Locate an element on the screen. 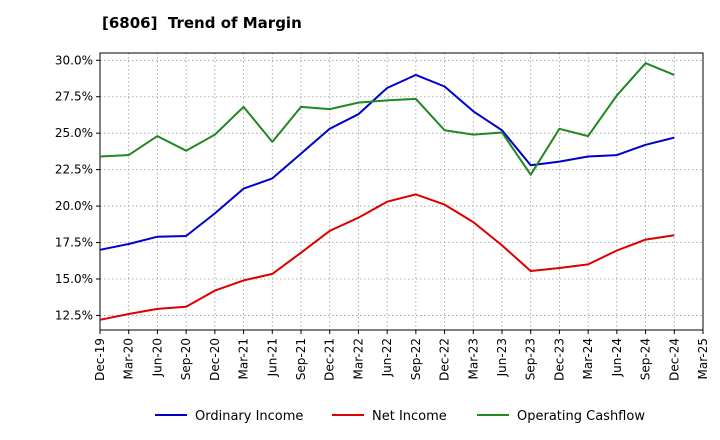 The height and width of the screenshot is (440, 720). x-tick-label: Jun-21 is located at coordinates (272, 357).